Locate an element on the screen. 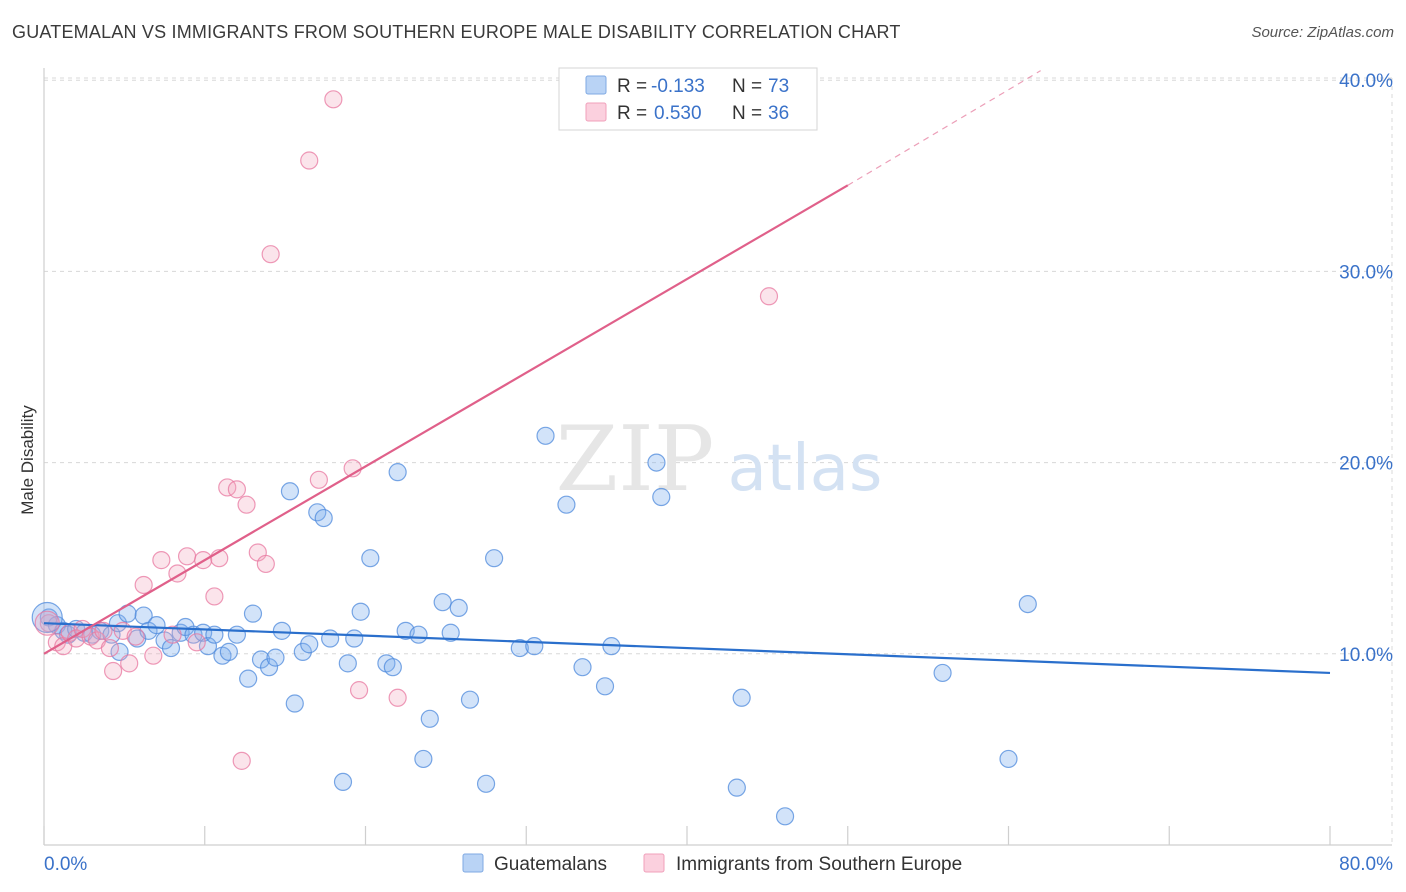 This screenshot has height=892, width=1406. stats-legend: R = -0.133 N = 73 R = 0.530 N = 36 is located at coordinates (688, 99).